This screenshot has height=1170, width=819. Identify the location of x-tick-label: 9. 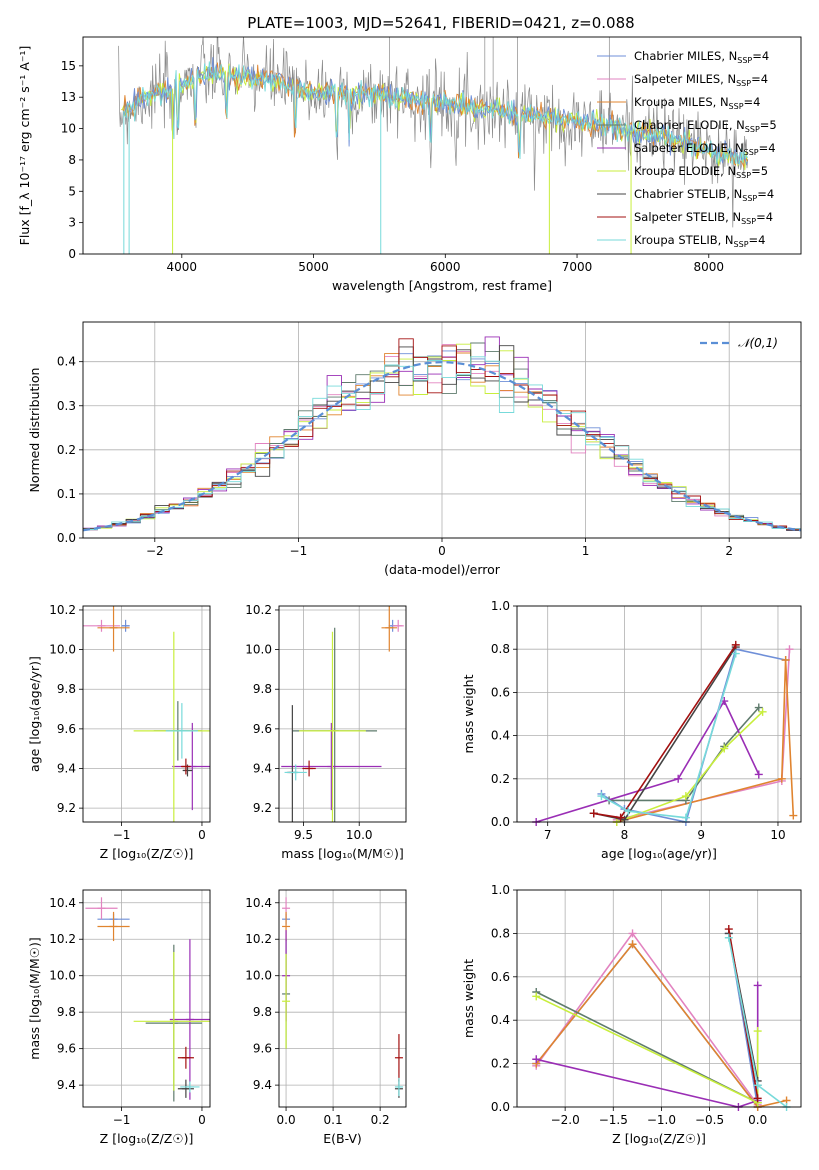
(701, 835).